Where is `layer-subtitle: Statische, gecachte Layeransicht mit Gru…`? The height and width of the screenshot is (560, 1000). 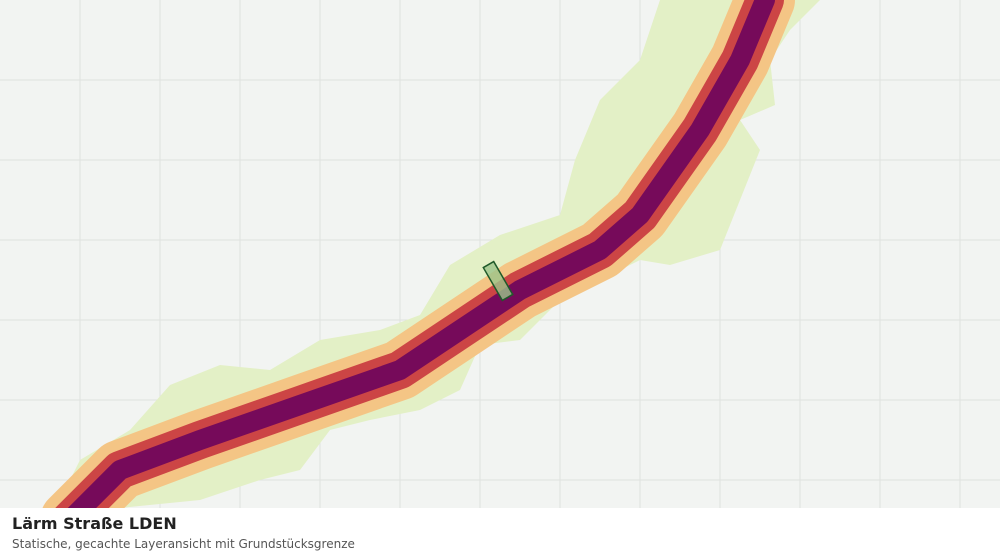 layer-subtitle: Statische, gecachte Layeransicht mit Gru… is located at coordinates (183, 544).